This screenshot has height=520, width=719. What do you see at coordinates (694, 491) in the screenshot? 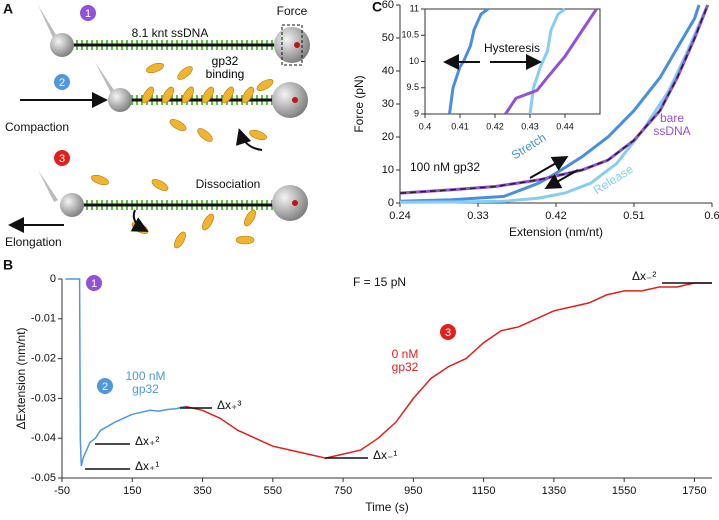
I see `x-tick-label: 1750` at bounding box center [694, 491].